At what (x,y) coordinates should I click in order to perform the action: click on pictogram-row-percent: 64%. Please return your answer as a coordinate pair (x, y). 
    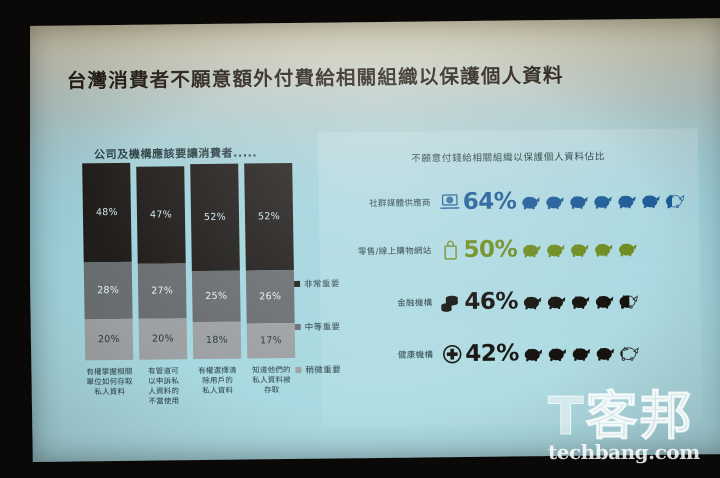
    Looking at the image, I should click on (489, 201).